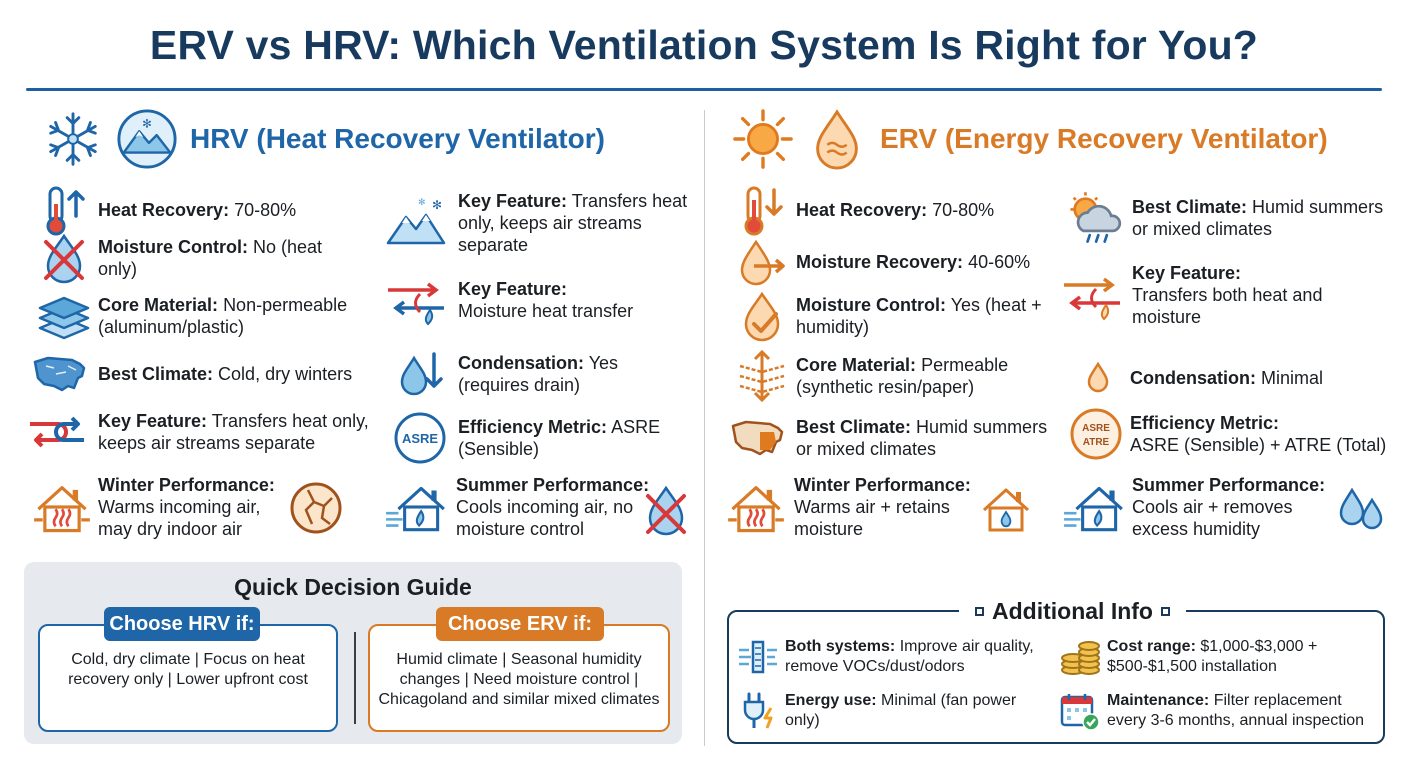 This screenshot has height=768, width=1408. I want to click on coins-icon, so click(1080, 658).